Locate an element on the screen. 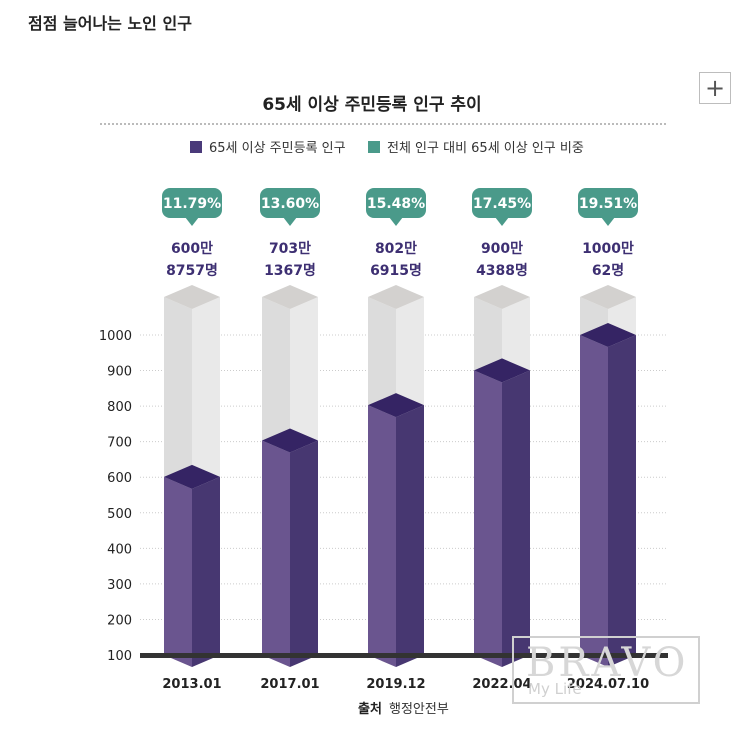  value-label-line1: 1000만 is located at coordinates (608, 249).